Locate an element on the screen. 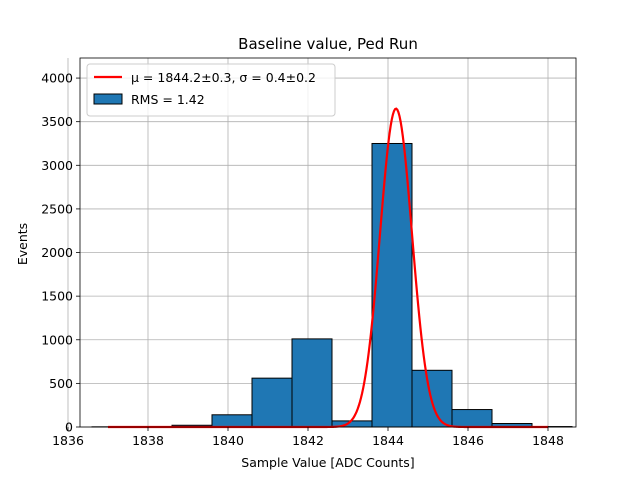 This screenshot has width=640, height=480. legend-hist-label: RMS = 1.42 is located at coordinates (168, 99).